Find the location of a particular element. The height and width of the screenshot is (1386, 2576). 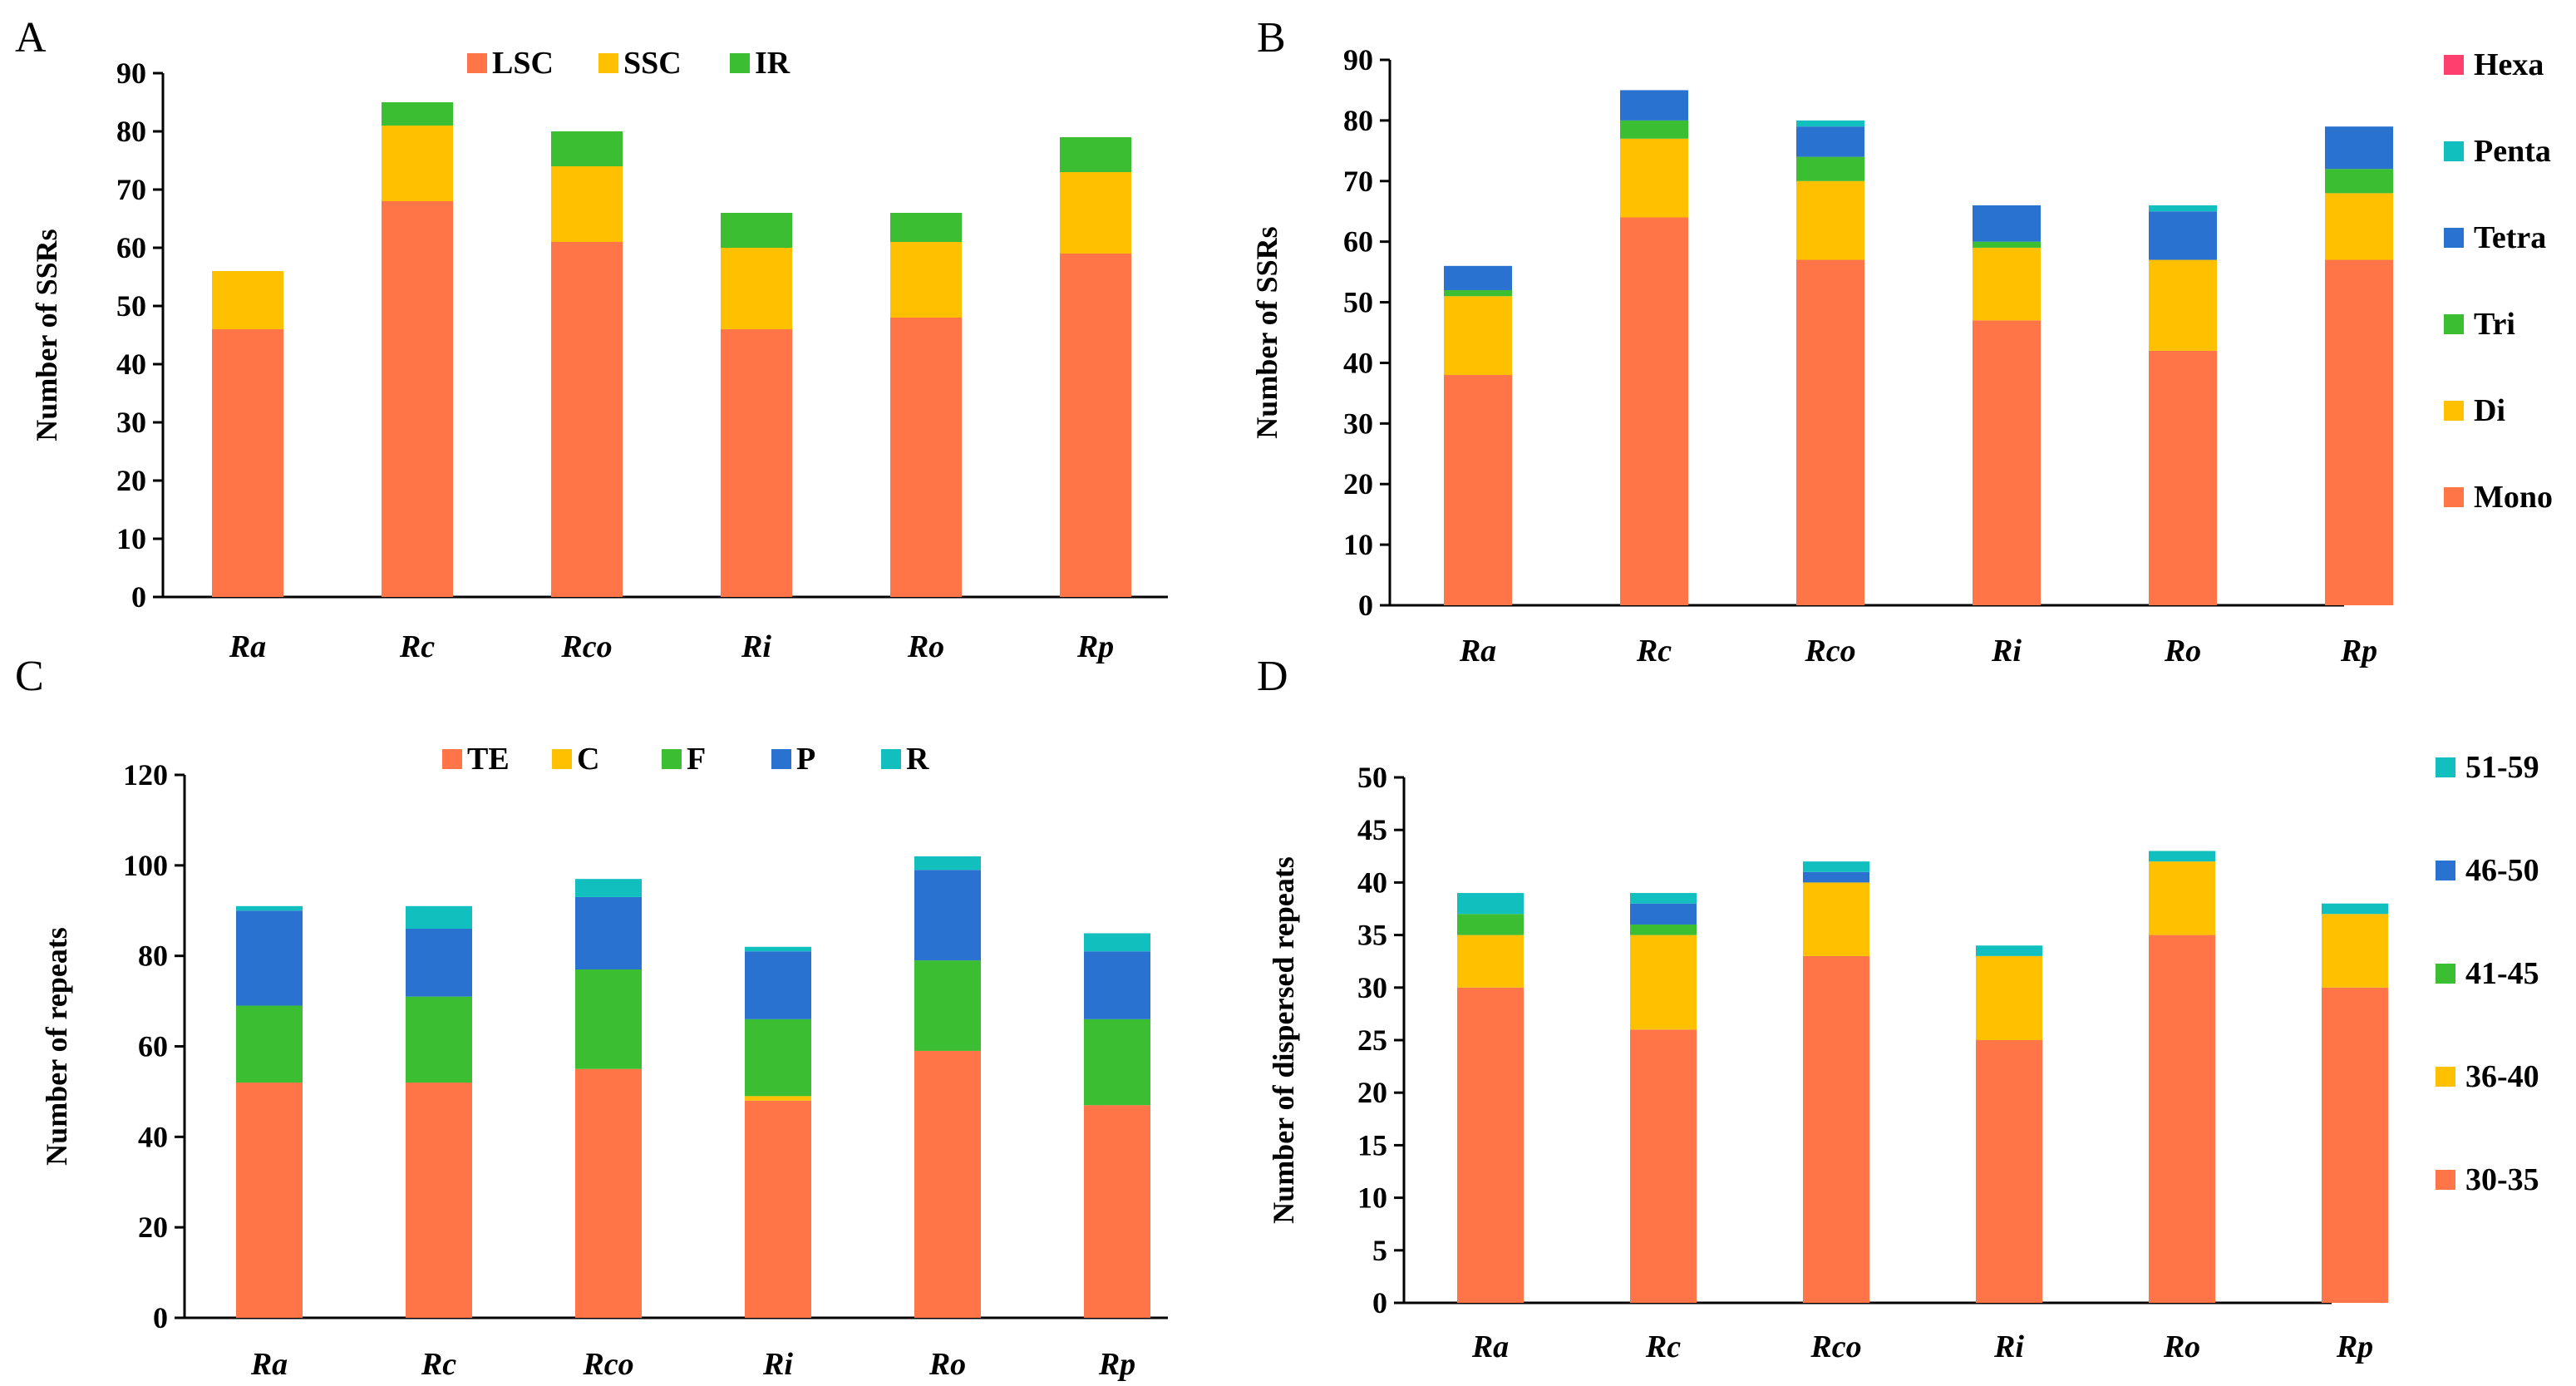

legend-swatch-lsc is located at coordinates (477, 63).